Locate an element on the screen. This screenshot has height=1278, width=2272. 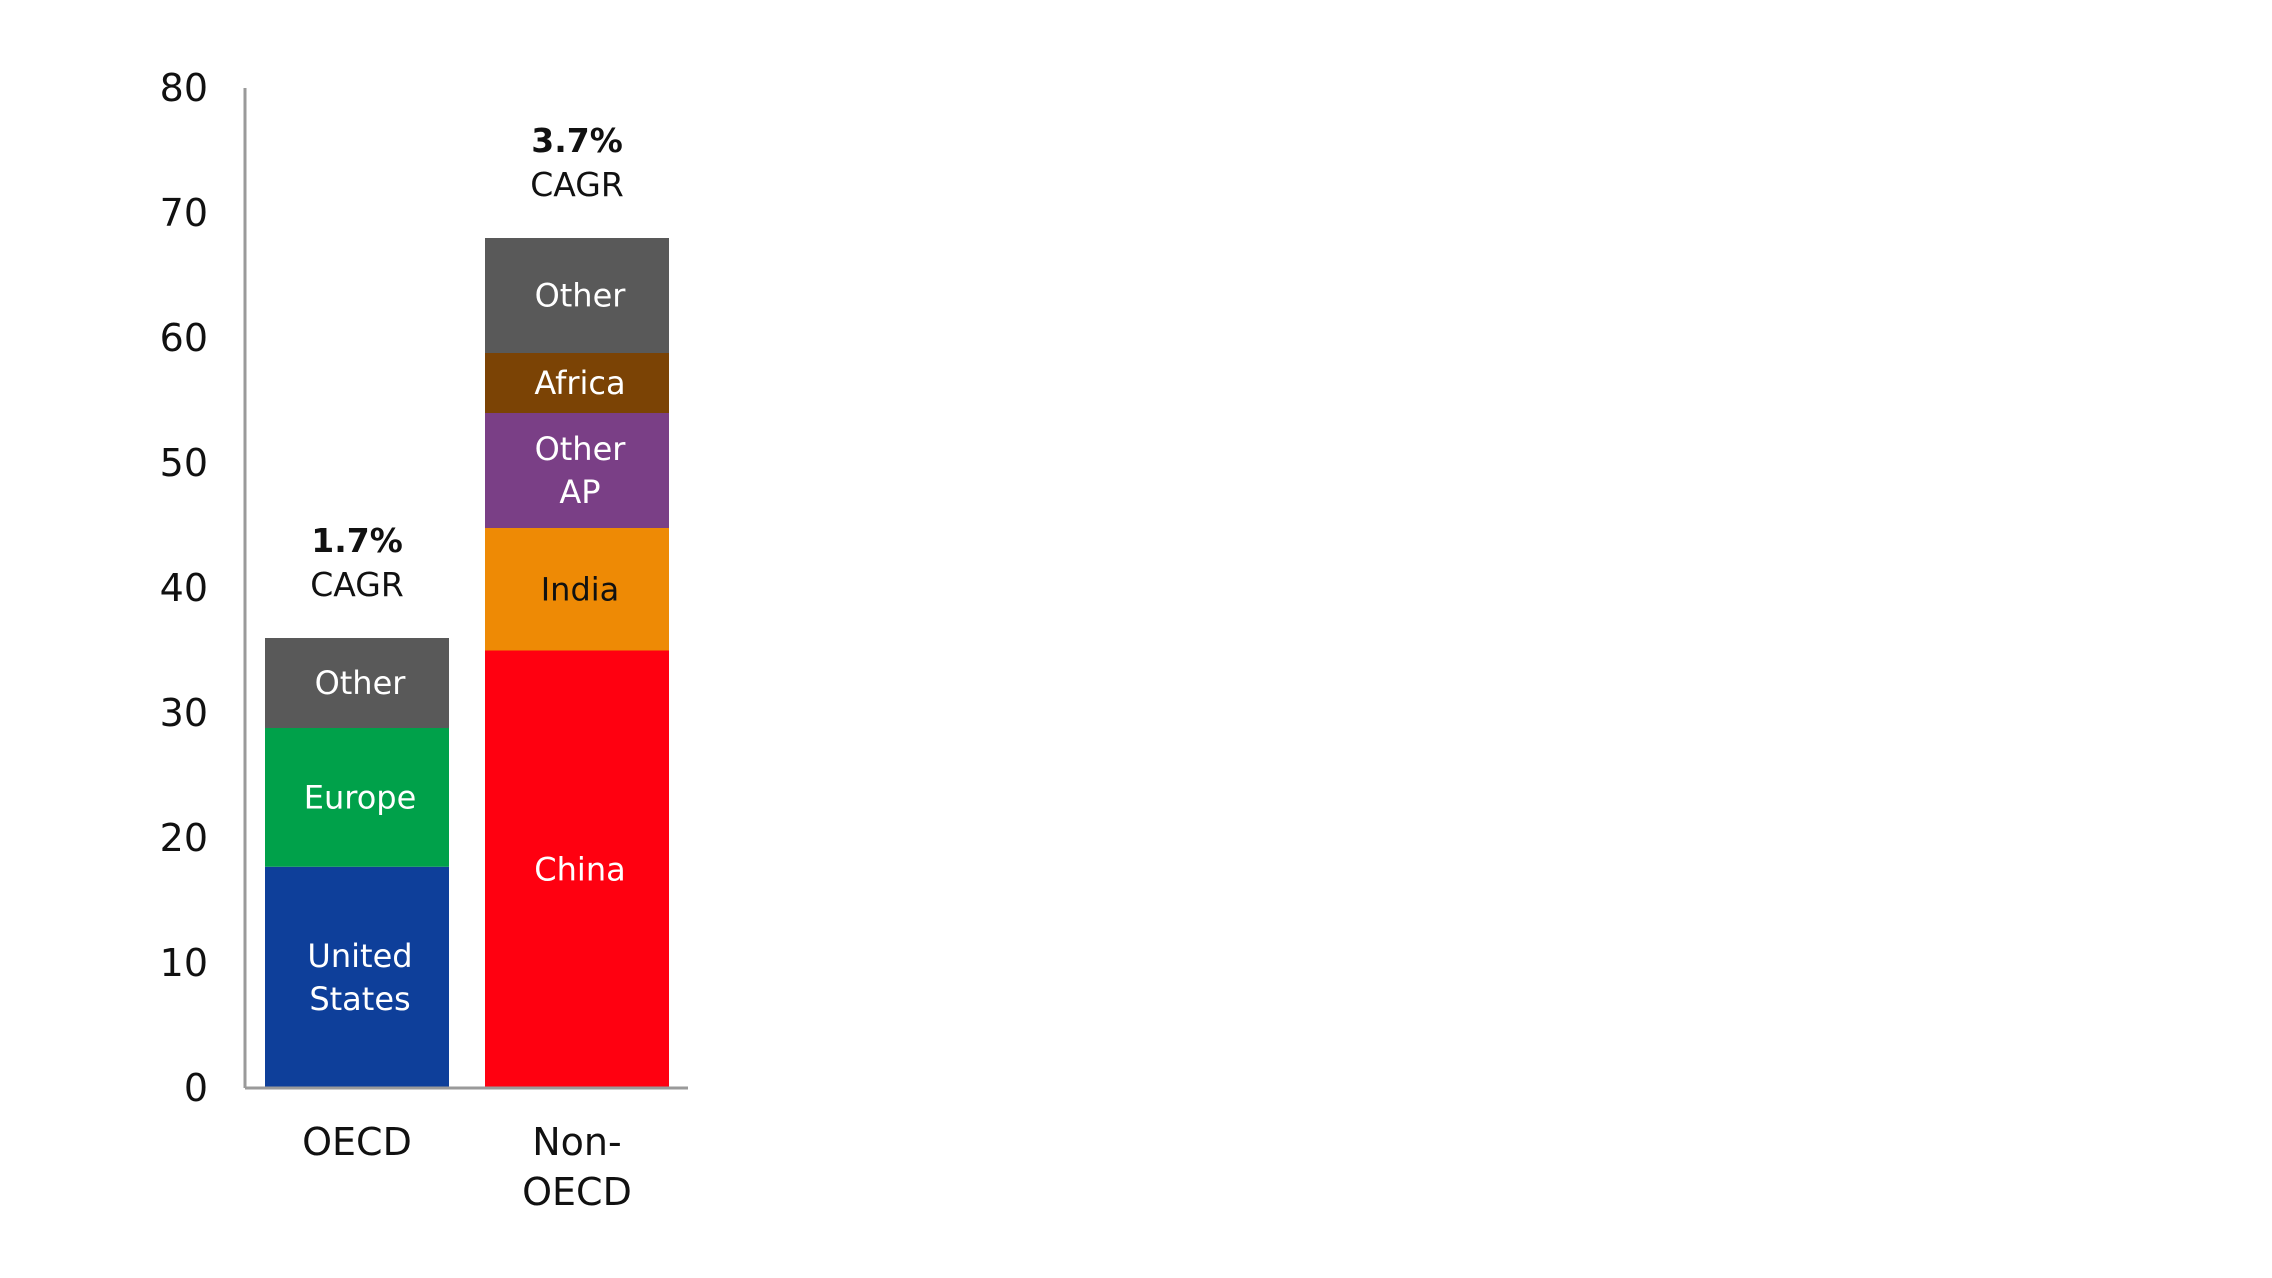
x-category-label: Non- is located at coordinates (576, 1142).